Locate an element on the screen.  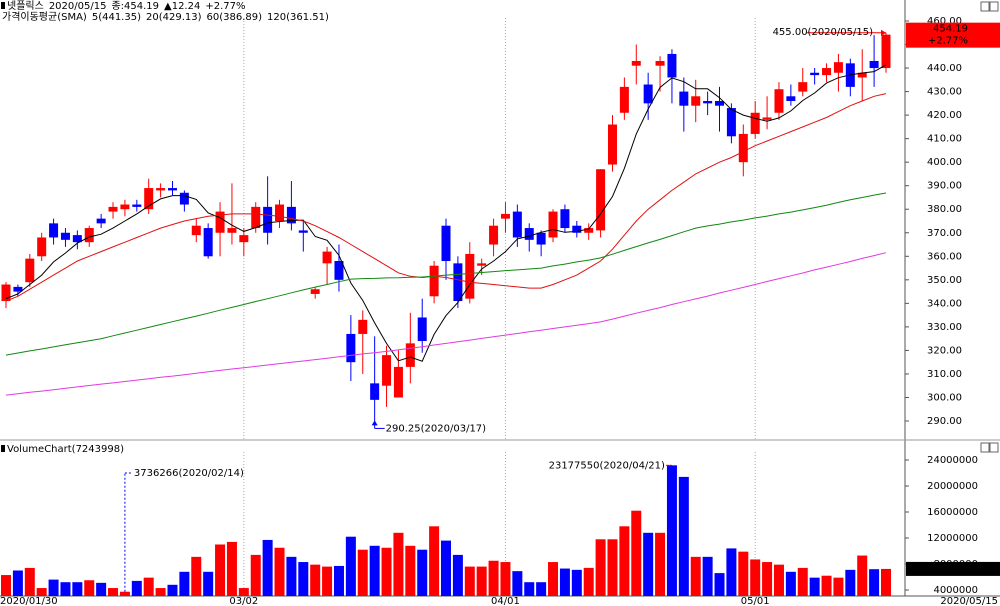
y-tick-label: 16000000 is located at coordinates (952, 512).